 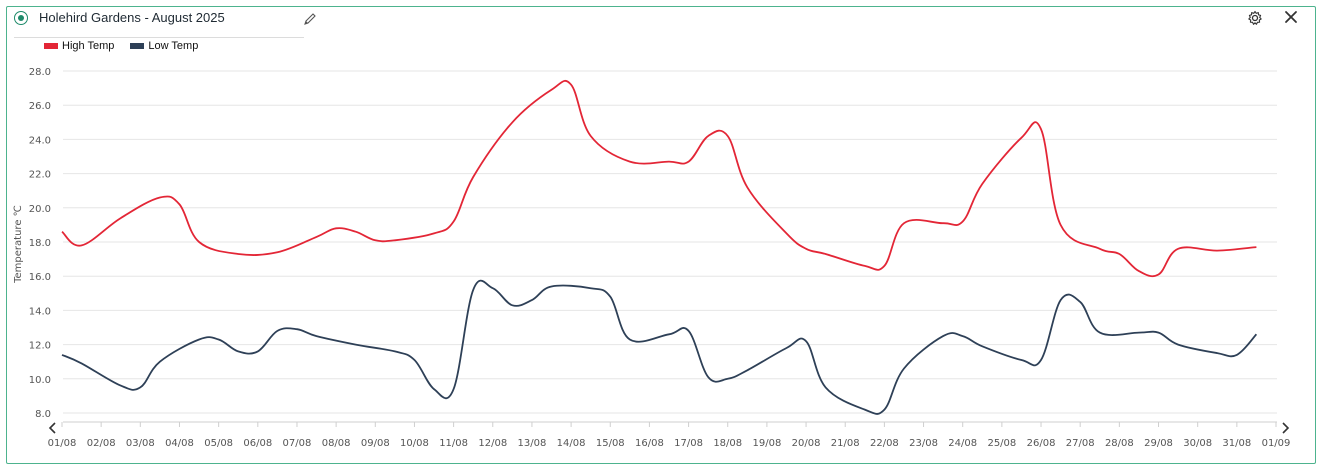 I want to click on x-tick-label: 13/08, so click(x=532, y=443).